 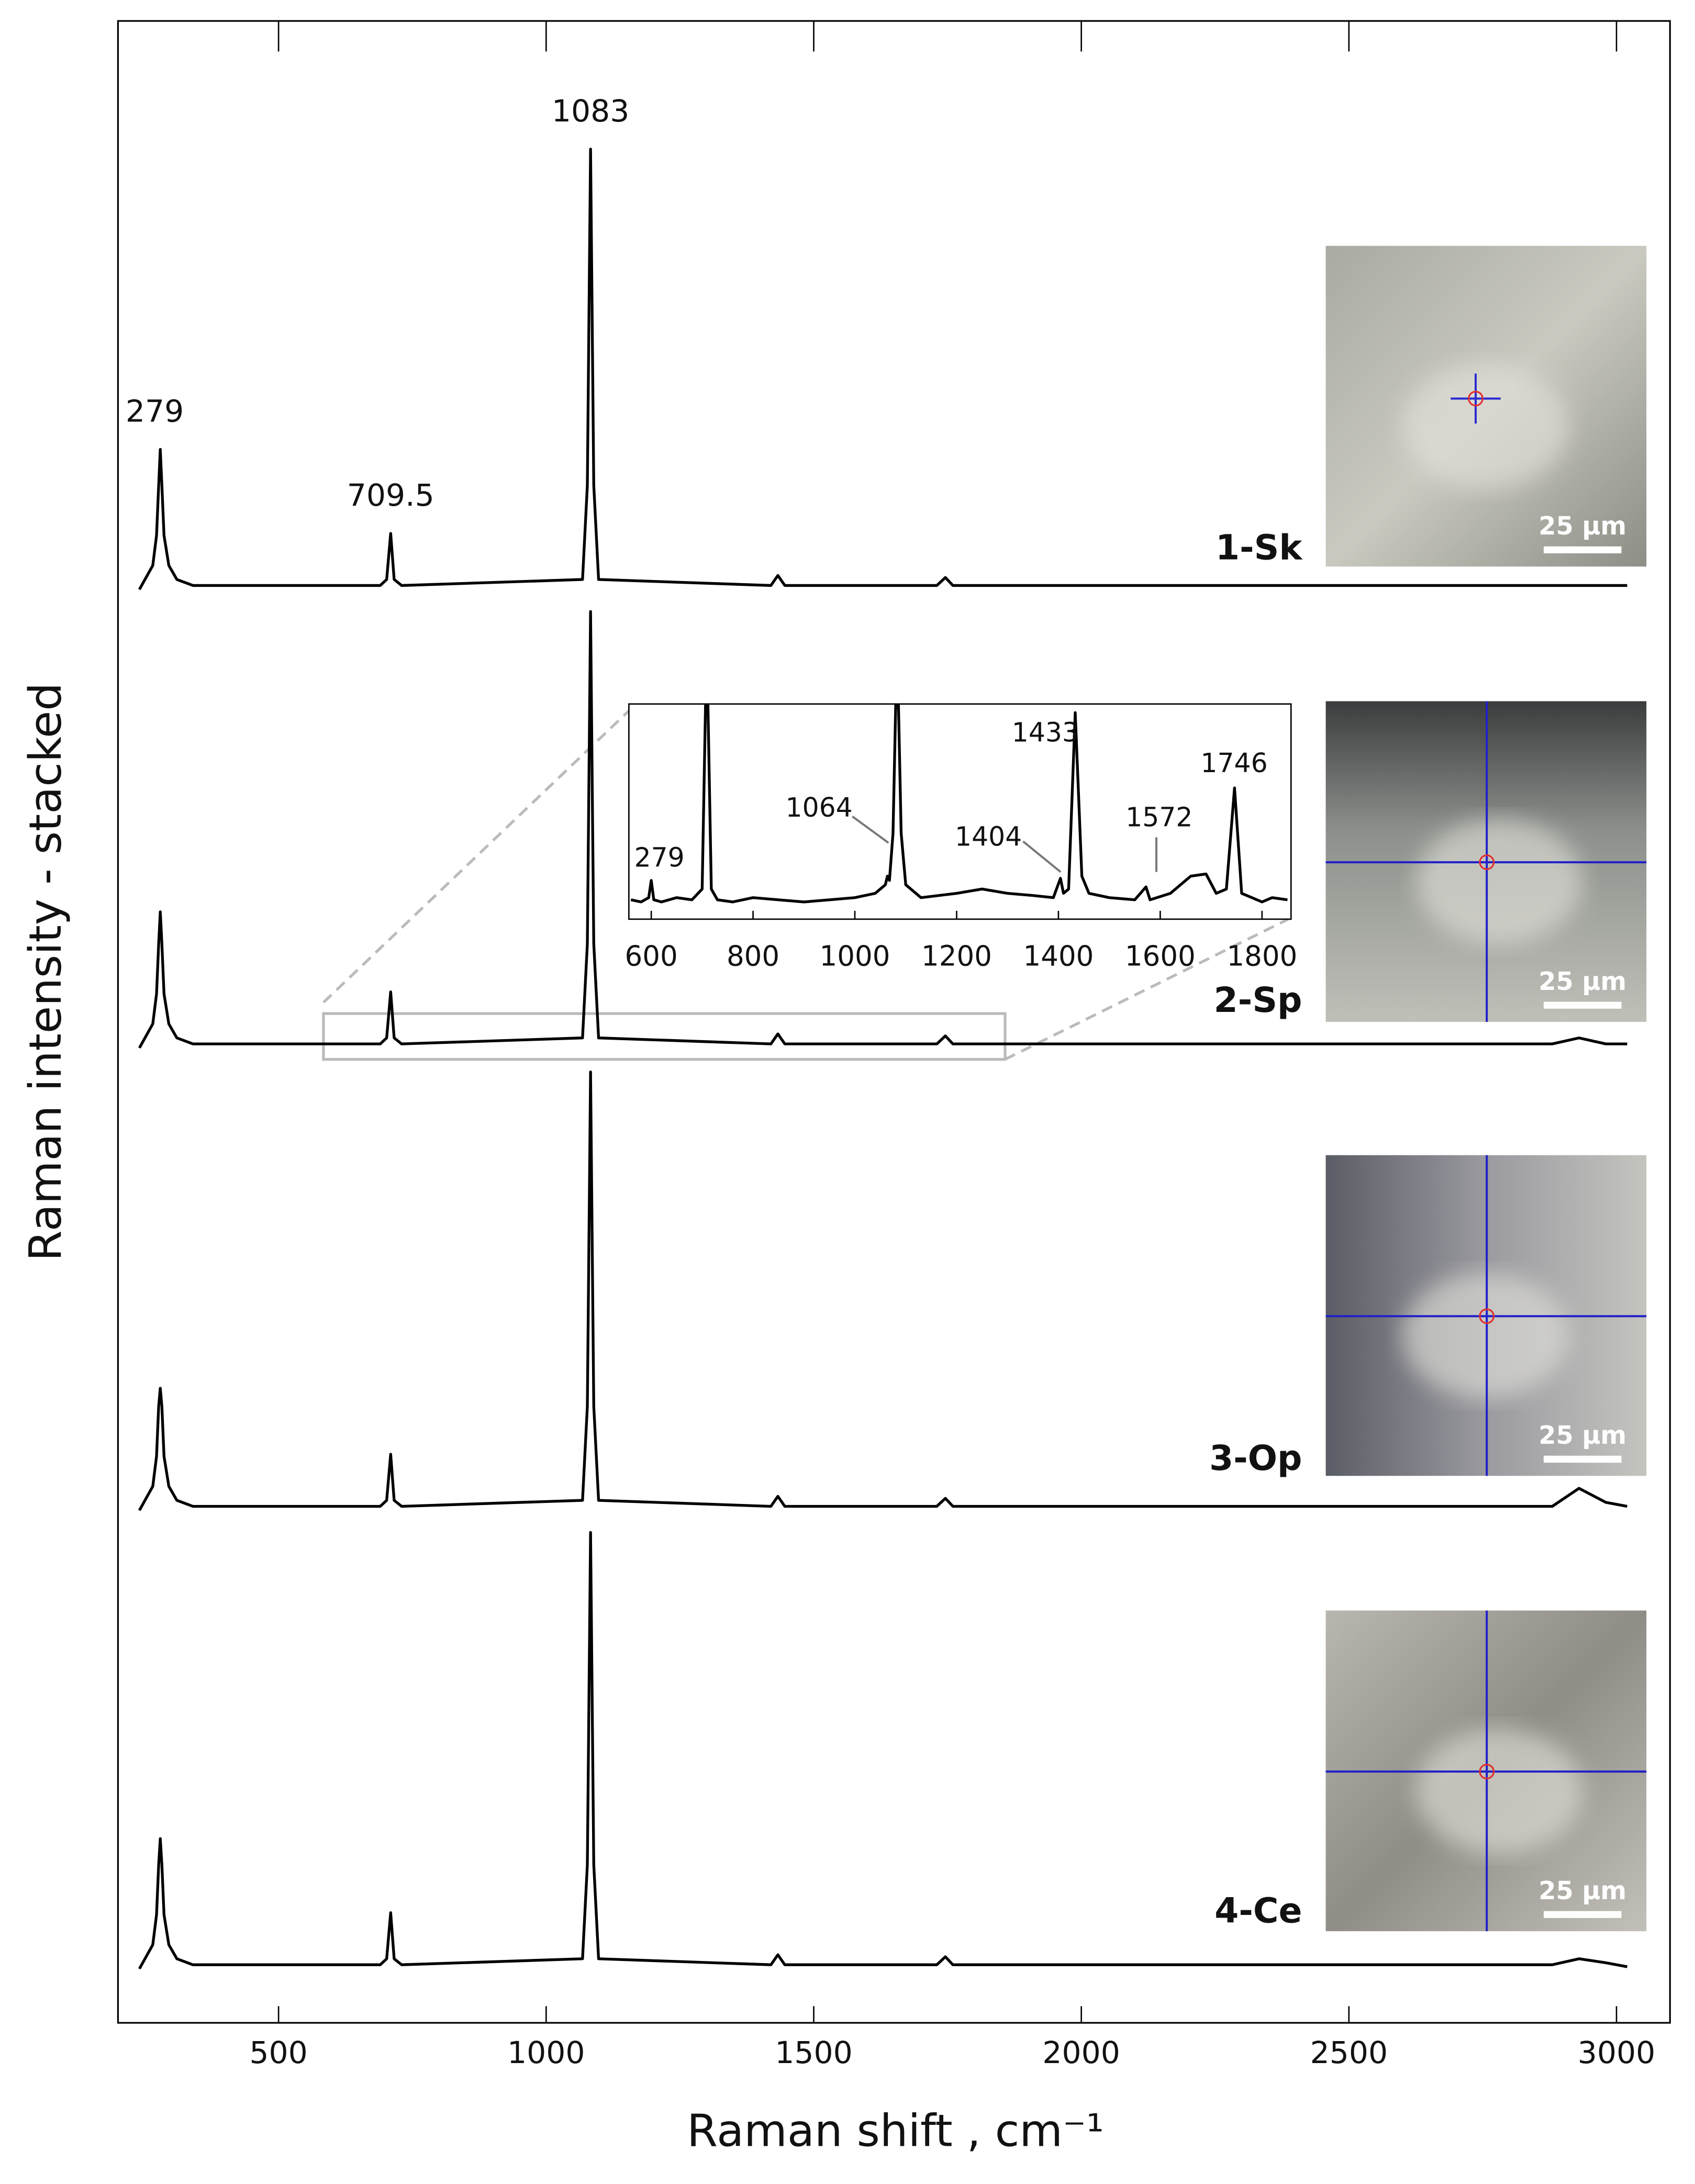 I want to click on peak-label: 1083, so click(x=590, y=111).